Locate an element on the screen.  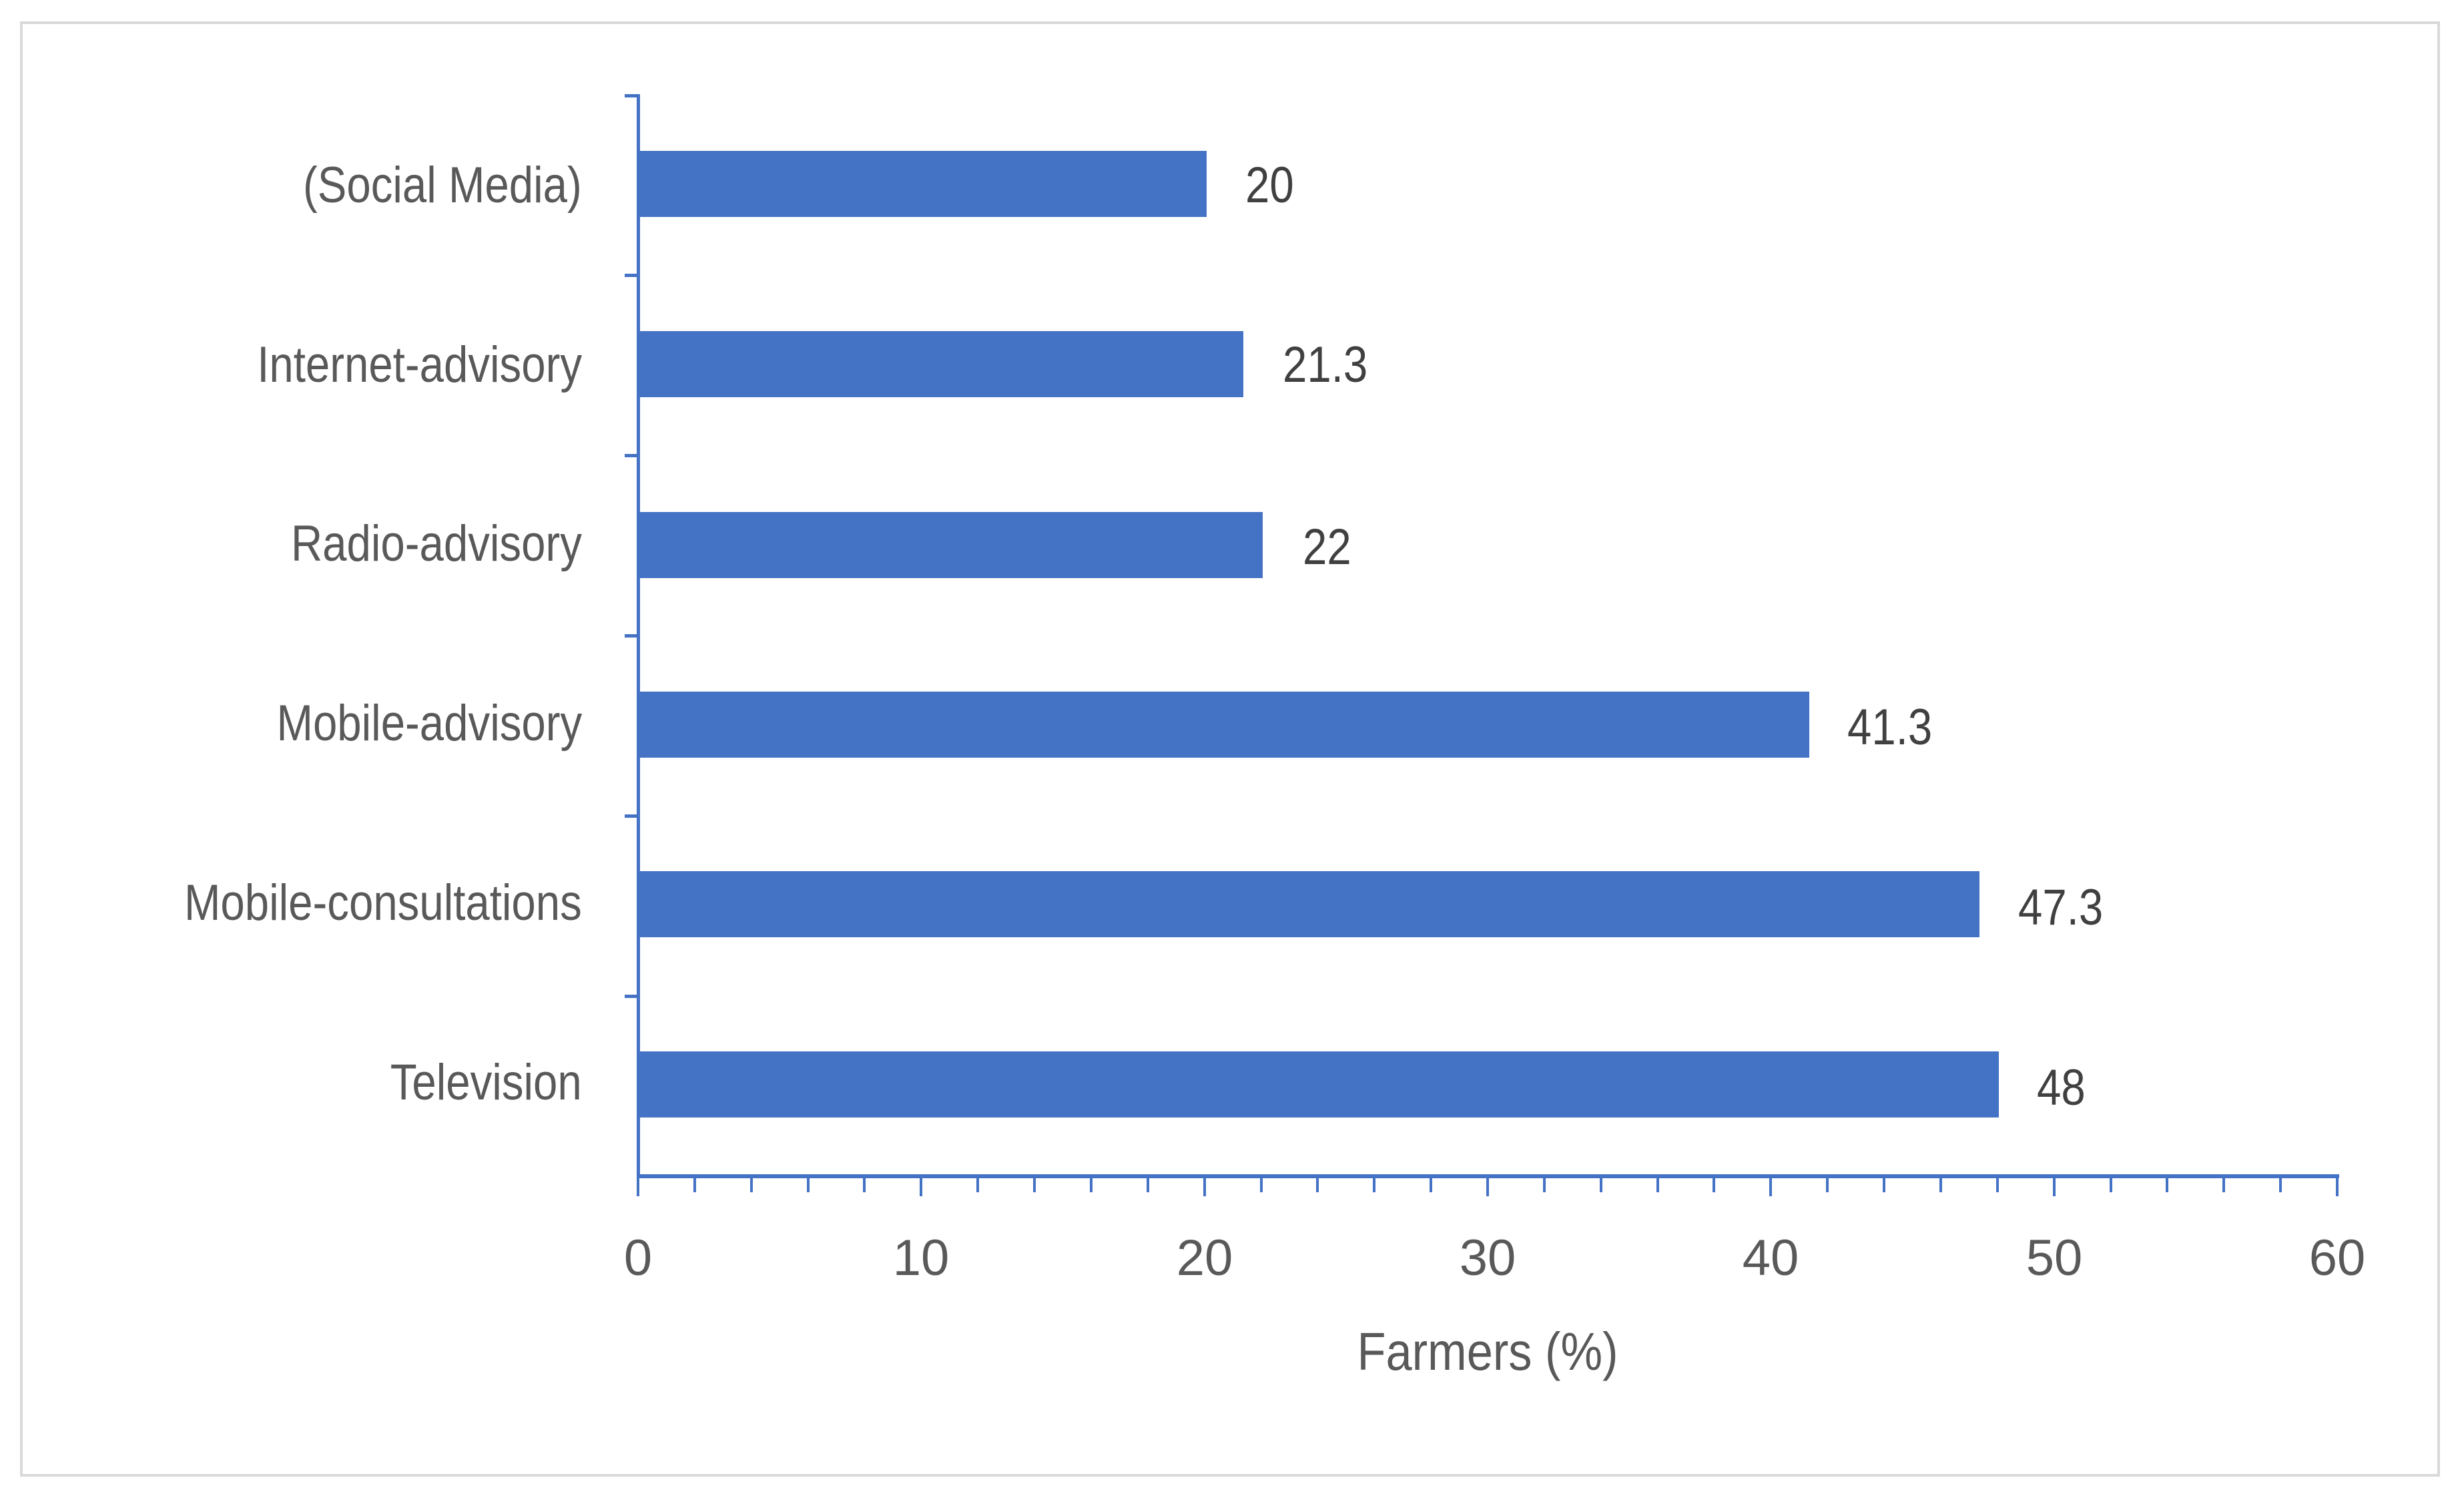
data-label: 20 is located at coordinates (1270, 185).